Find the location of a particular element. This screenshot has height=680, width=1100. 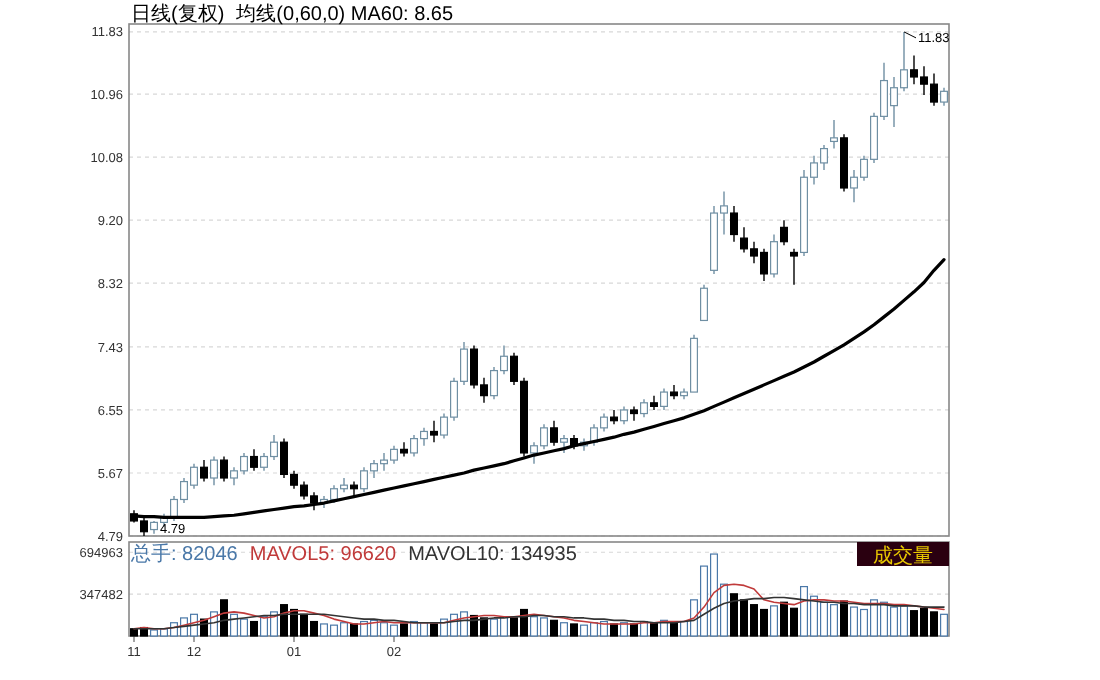

line-series is located at coordinates (539, 613).